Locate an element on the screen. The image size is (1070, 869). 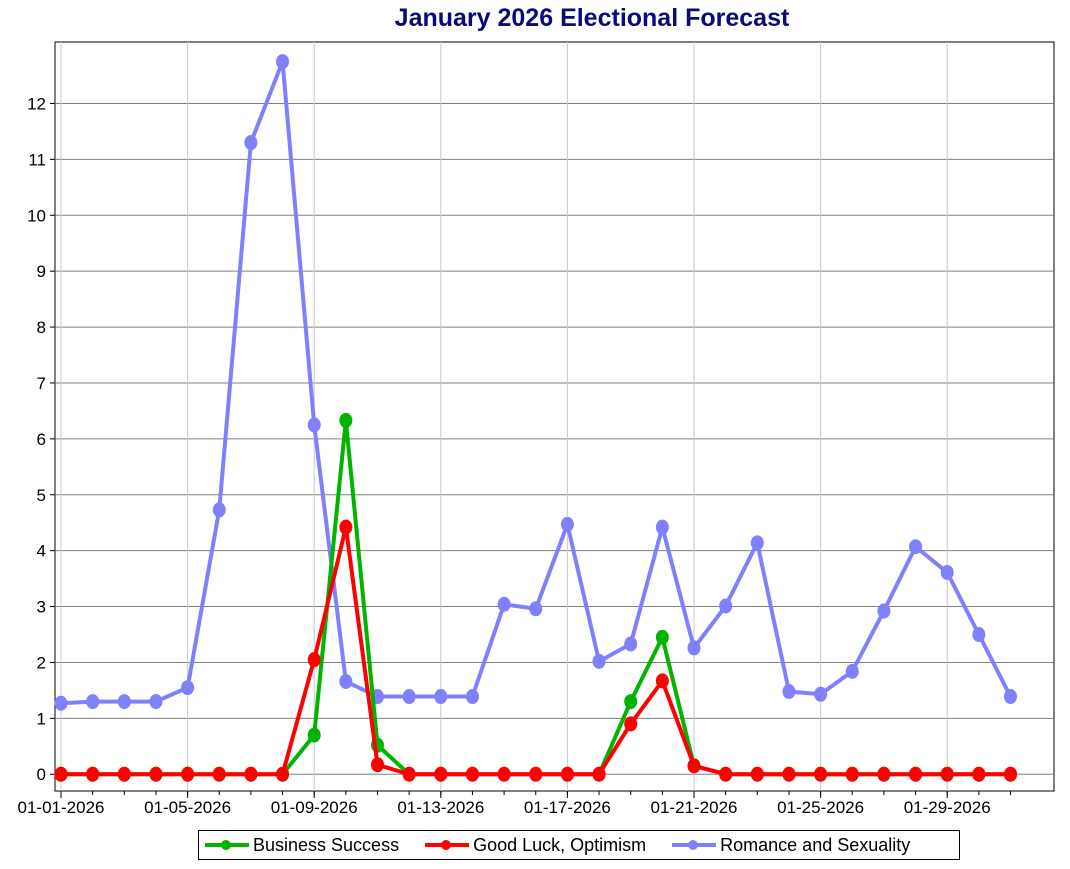
y-tick-label: 9 is located at coordinates (41, 271).